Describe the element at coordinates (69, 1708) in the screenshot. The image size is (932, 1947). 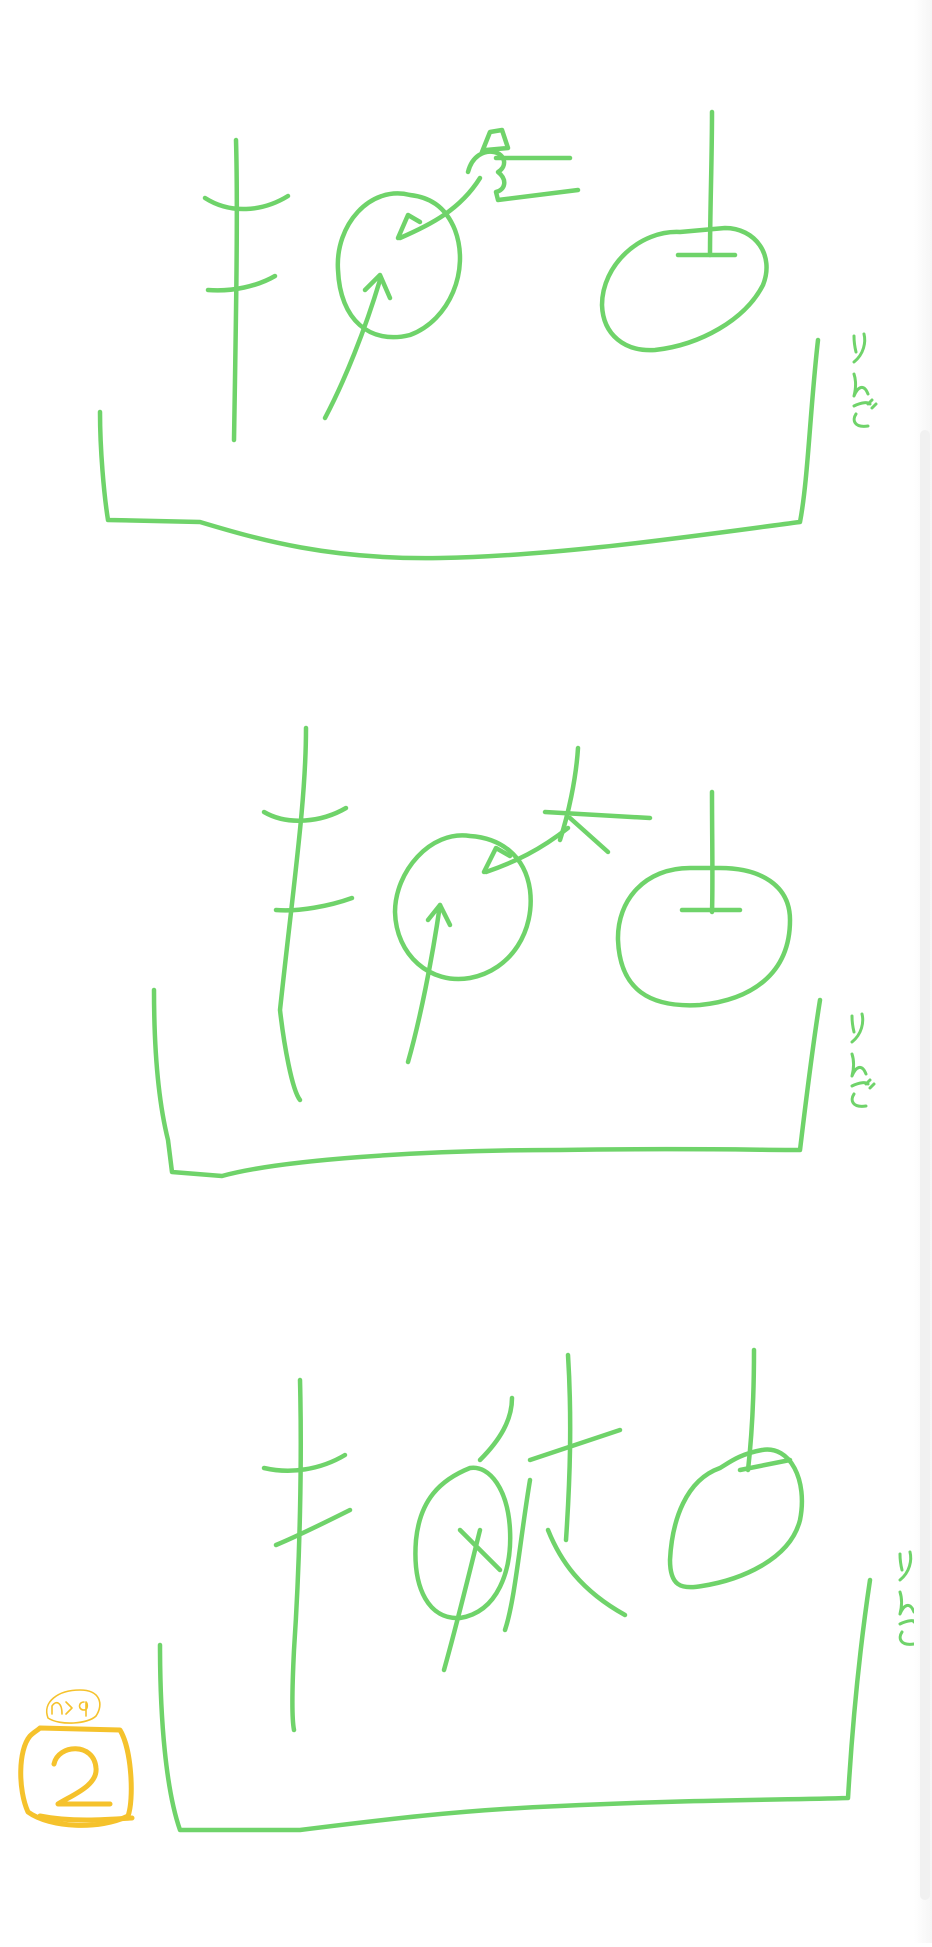
I see `badge-top-gt` at that location.